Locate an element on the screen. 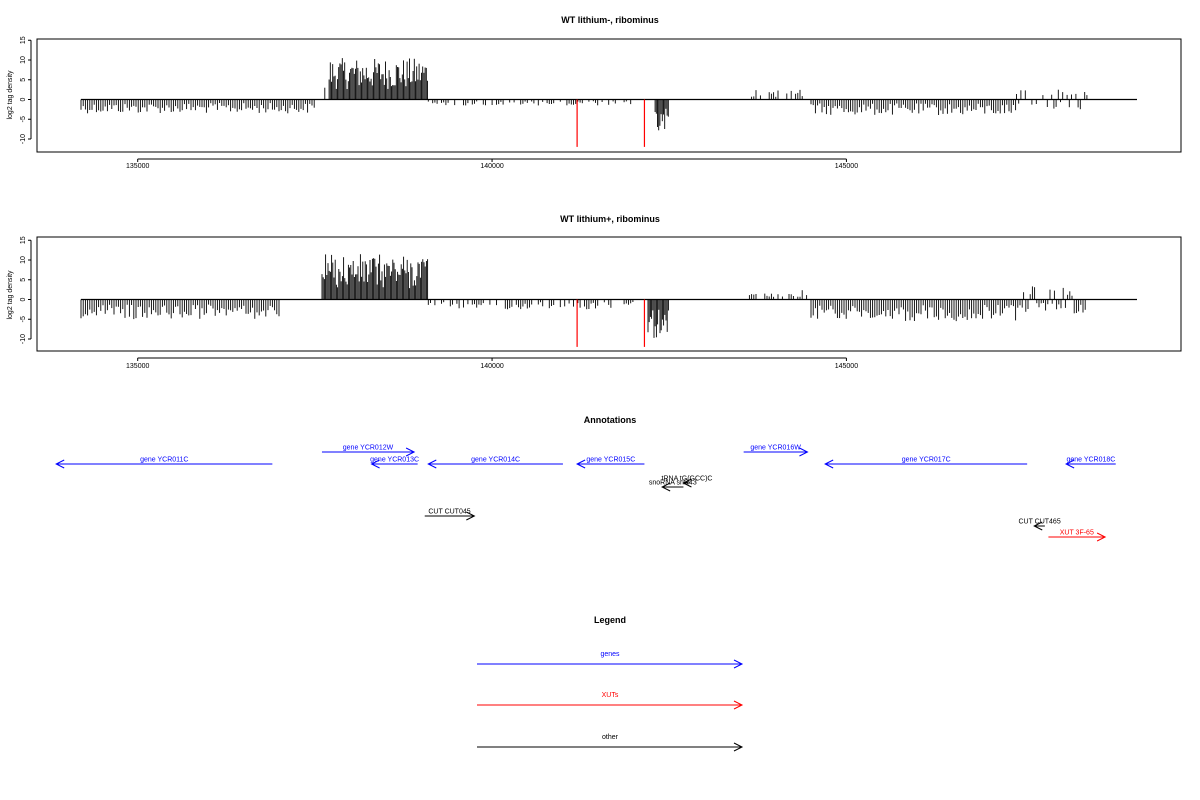 This screenshot has height=800, width=1200. annotation-feature: gene YCR014C is located at coordinates (495, 463).